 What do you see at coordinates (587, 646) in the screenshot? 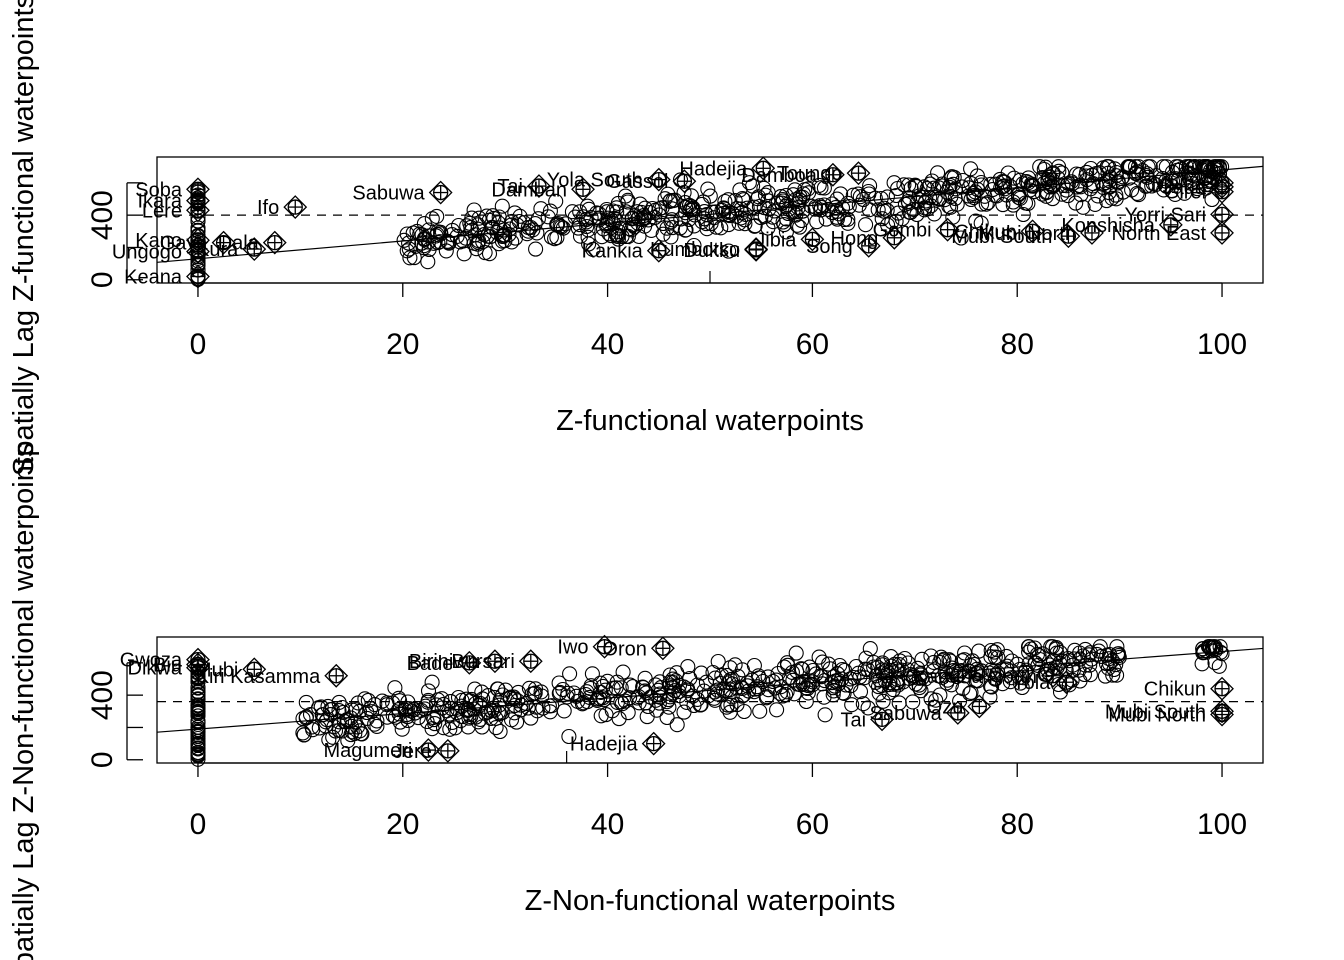
I see `influential-point: Iwo` at bounding box center [587, 646].